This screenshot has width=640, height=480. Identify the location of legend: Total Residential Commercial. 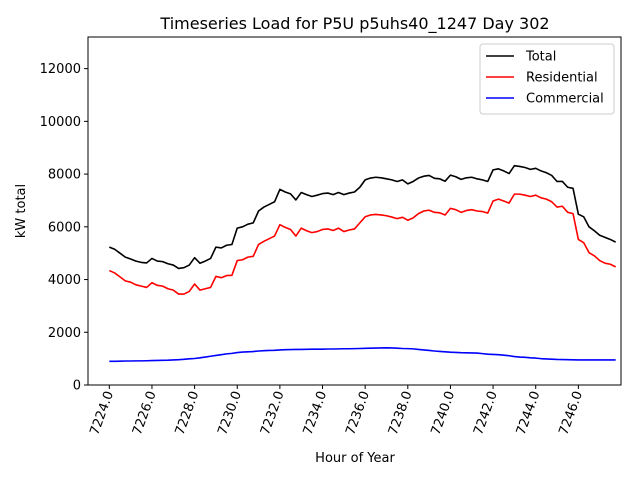
(547, 79).